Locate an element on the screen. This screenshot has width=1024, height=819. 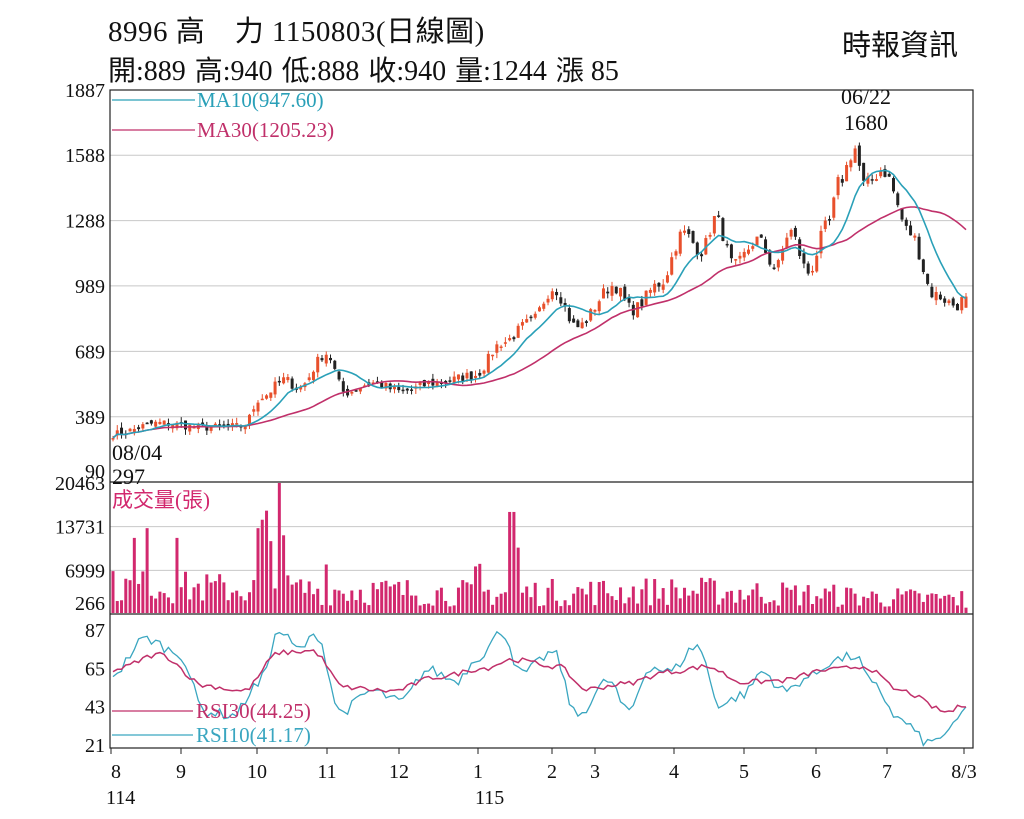
ohlc-item: 收:940 is located at coordinates (407, 71).